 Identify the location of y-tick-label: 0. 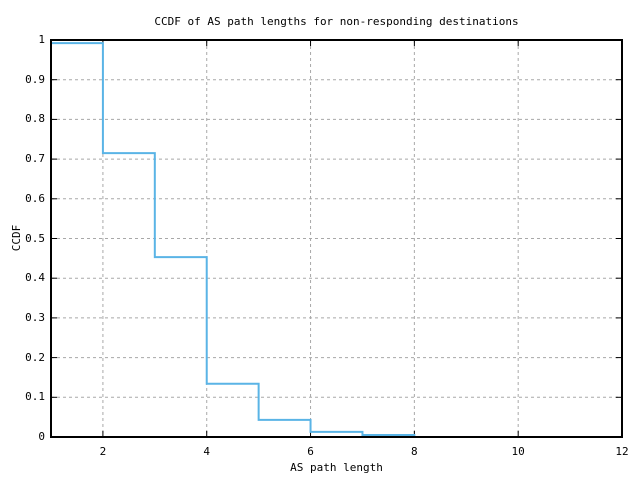
(41, 436).